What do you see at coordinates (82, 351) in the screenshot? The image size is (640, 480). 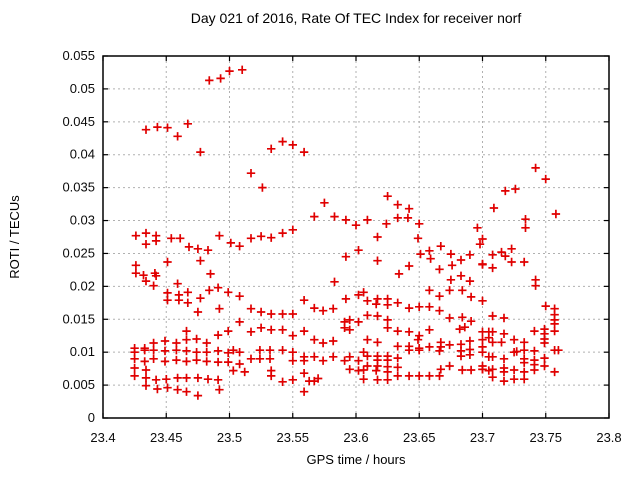 I see `y-tick-label: 0.01` at bounding box center [82, 351].